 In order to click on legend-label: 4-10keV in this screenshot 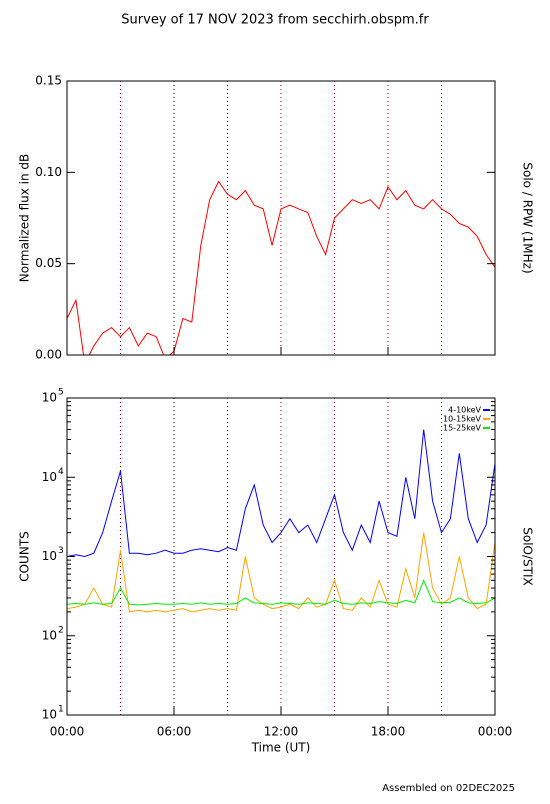, I will do `click(464, 410)`.